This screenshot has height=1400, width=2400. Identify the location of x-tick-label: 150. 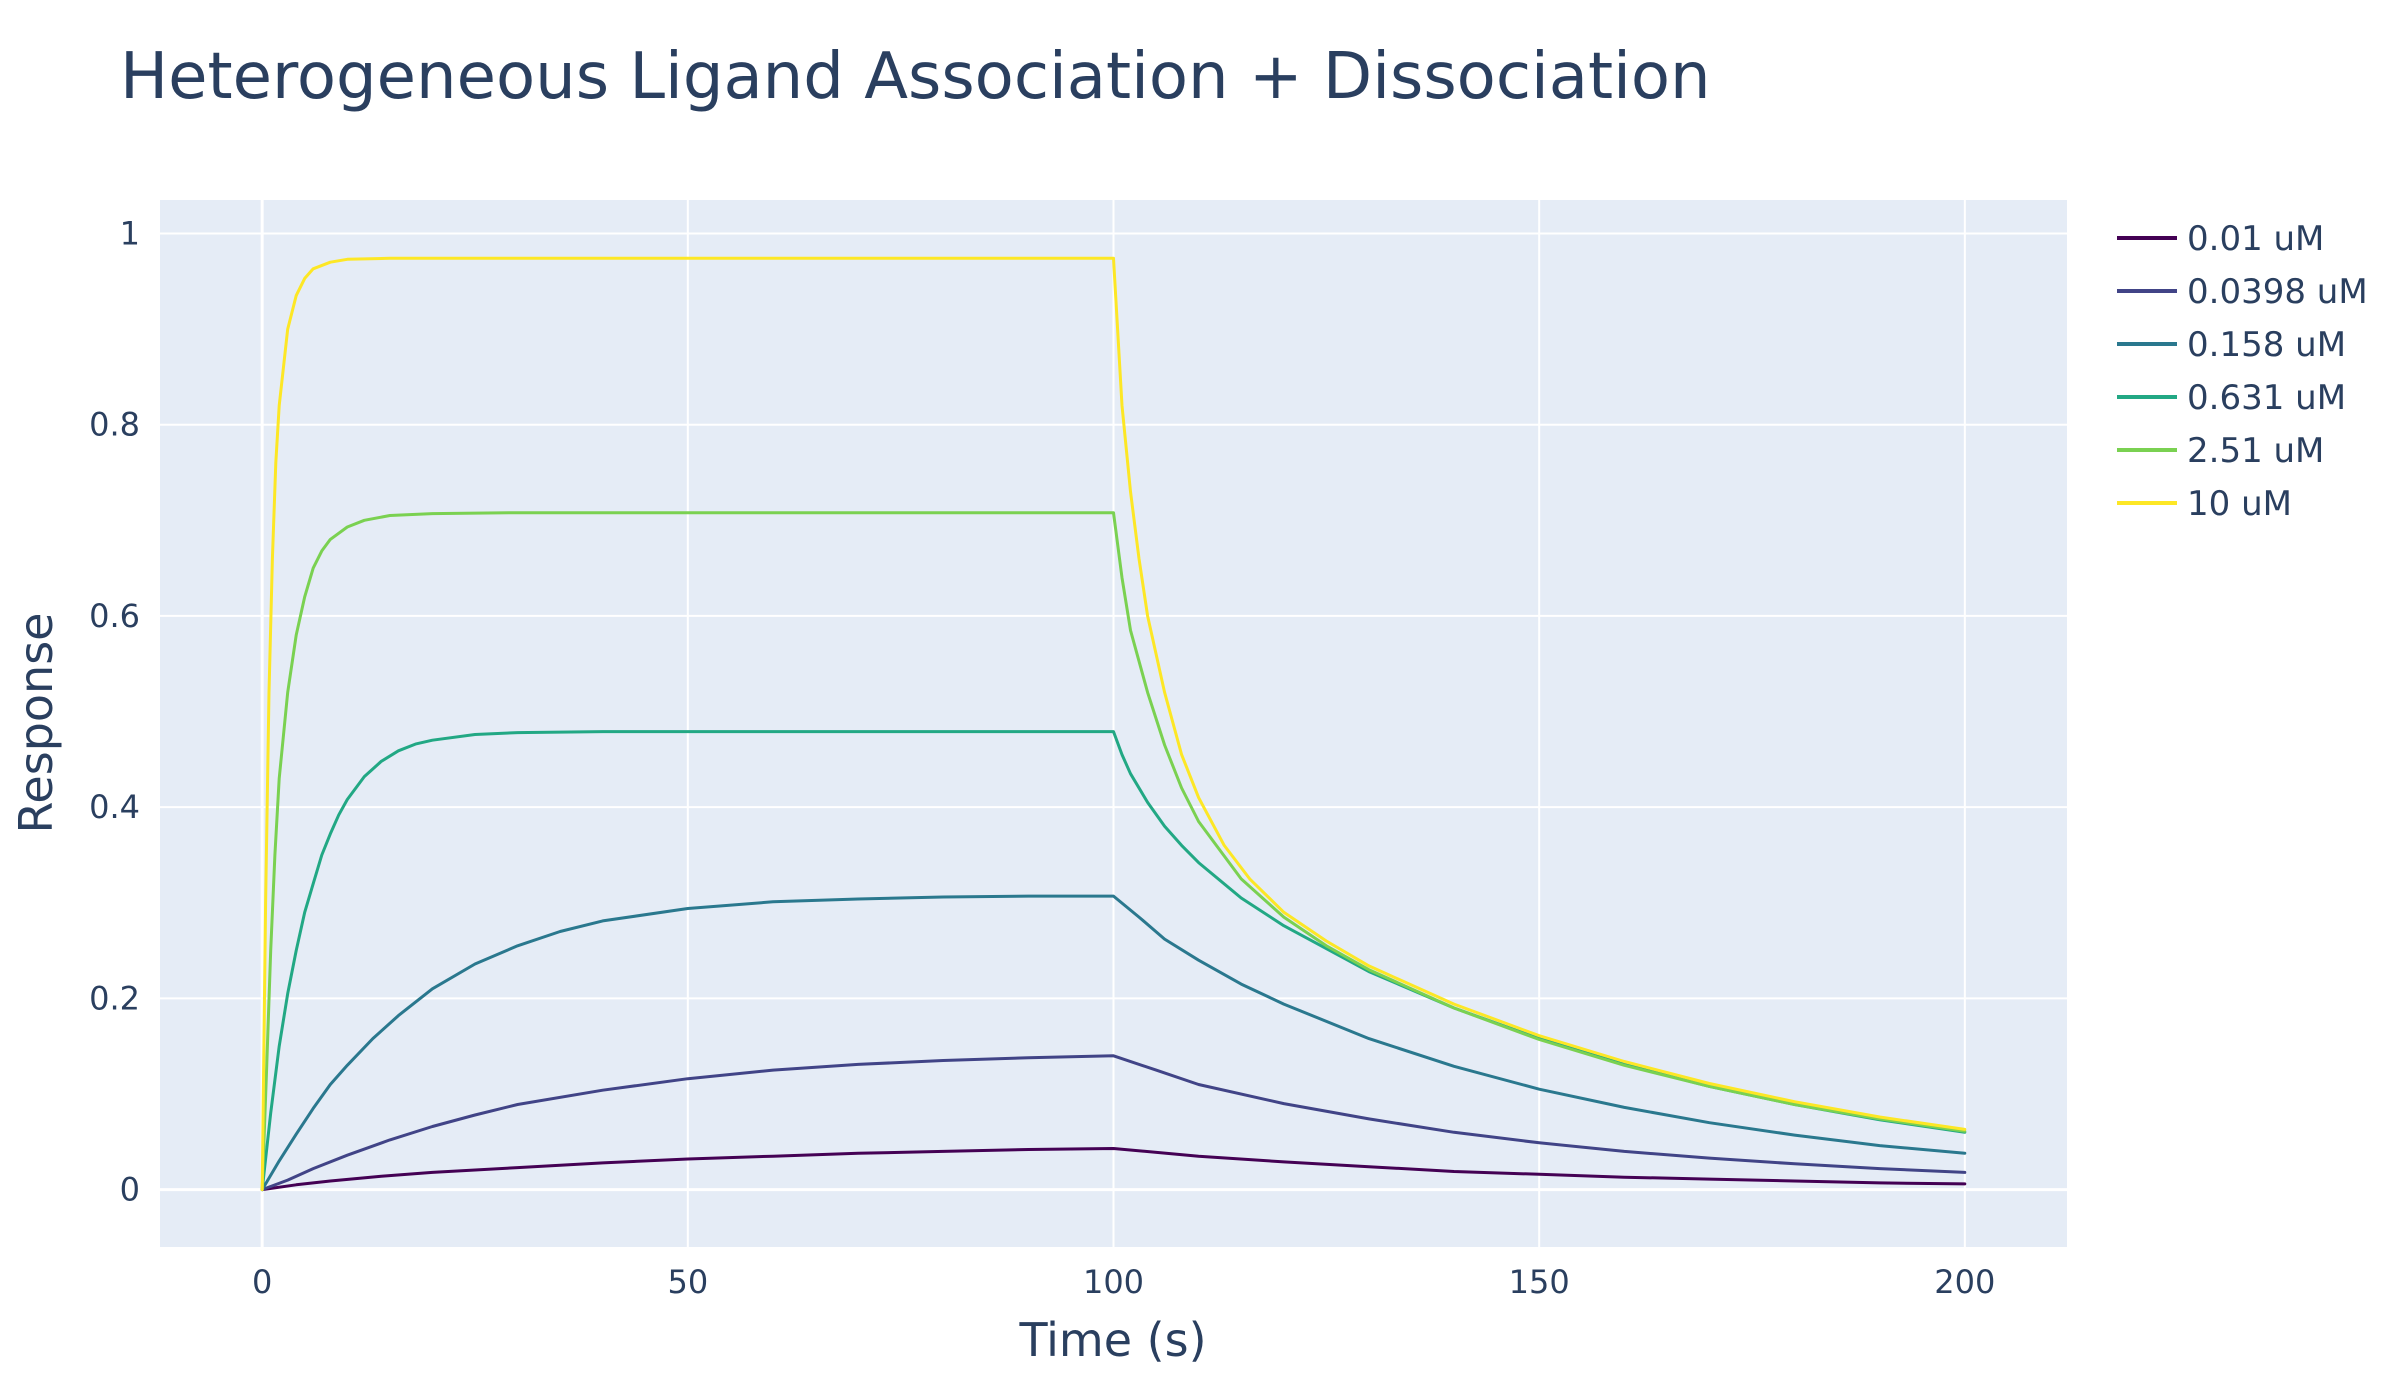
(1539, 1282).